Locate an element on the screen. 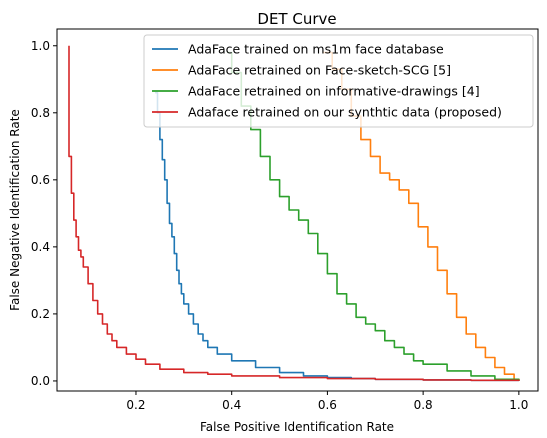  y-tick-label: 0.4 is located at coordinates (40, 247).